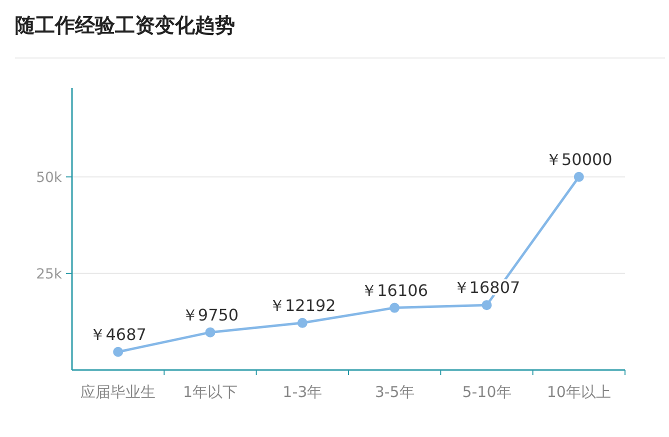  What do you see at coordinates (578, 392) in the screenshot?
I see `xtick: 10年以上` at bounding box center [578, 392].